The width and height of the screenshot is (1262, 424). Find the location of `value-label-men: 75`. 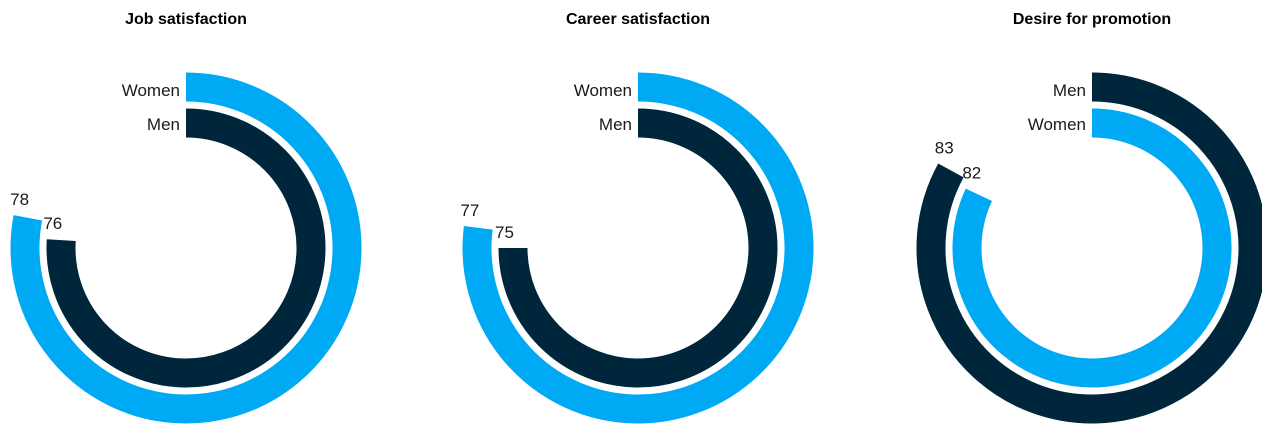

value-label-men: 75 is located at coordinates (504, 232).